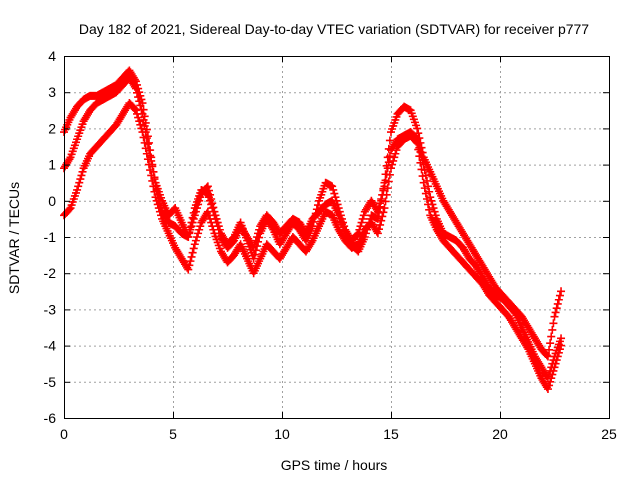 The width and height of the screenshot is (640, 480). I want to click on y-axis-label: SDTVAR / TECUs, so click(14, 238).